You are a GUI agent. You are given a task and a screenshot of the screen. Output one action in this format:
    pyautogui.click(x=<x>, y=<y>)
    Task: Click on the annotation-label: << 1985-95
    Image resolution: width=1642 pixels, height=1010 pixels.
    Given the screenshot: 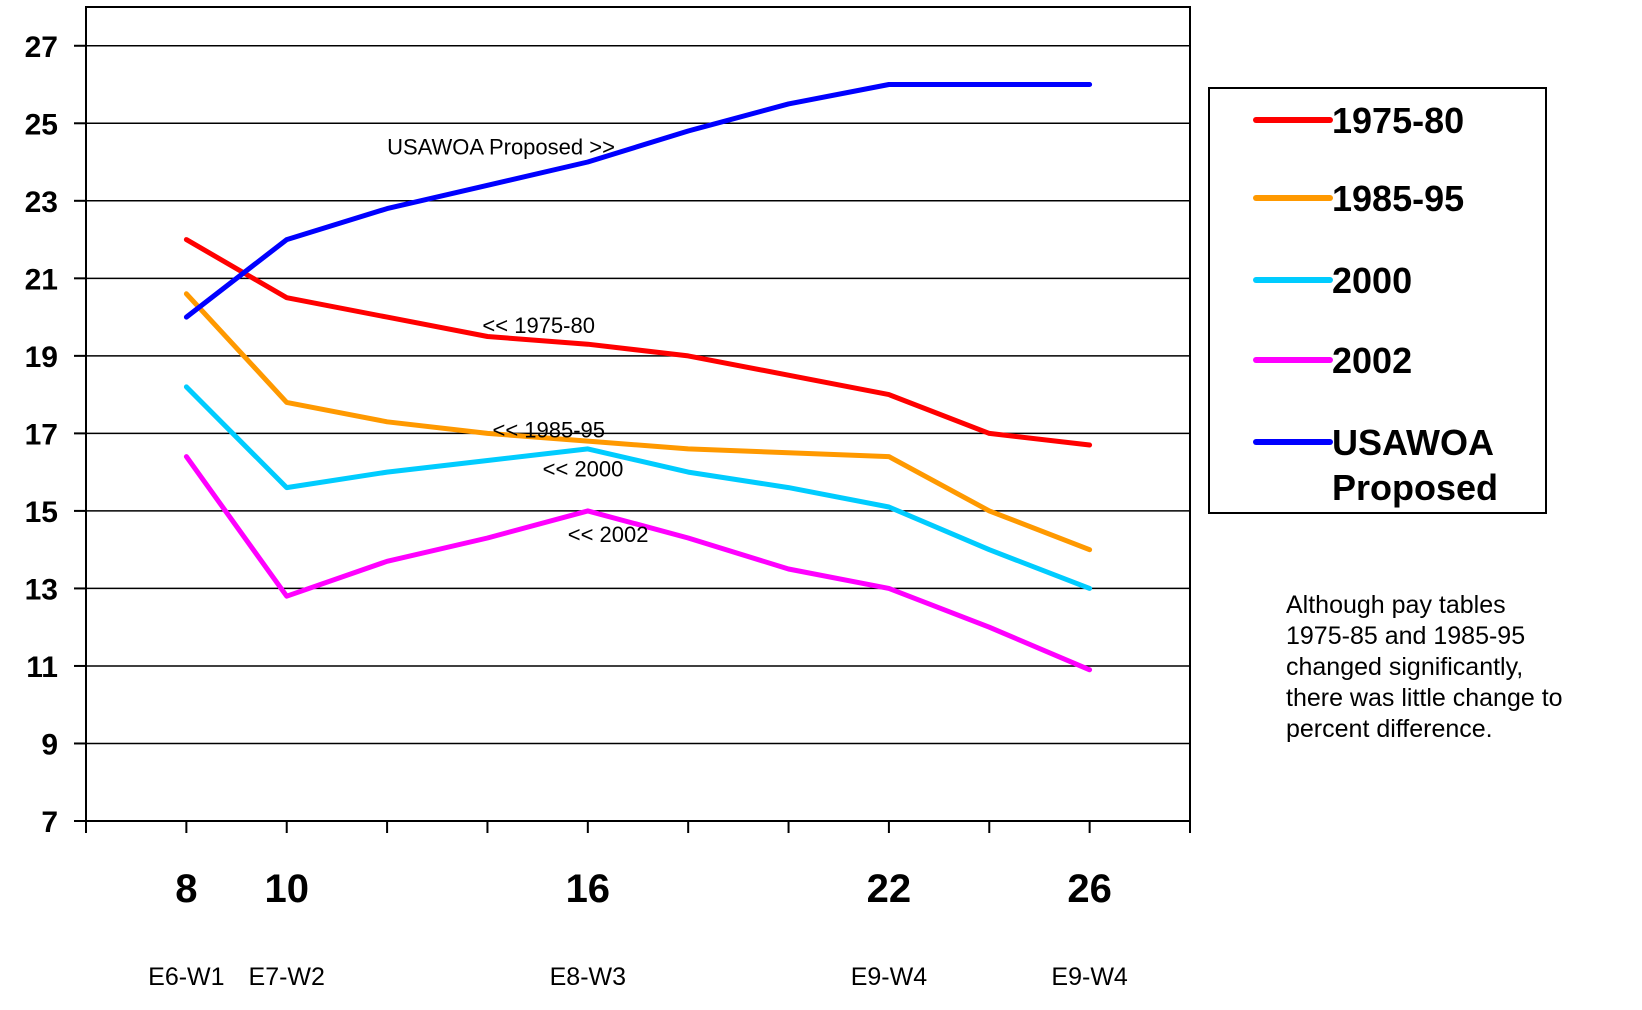 What is the action you would take?
    pyautogui.click(x=548, y=430)
    